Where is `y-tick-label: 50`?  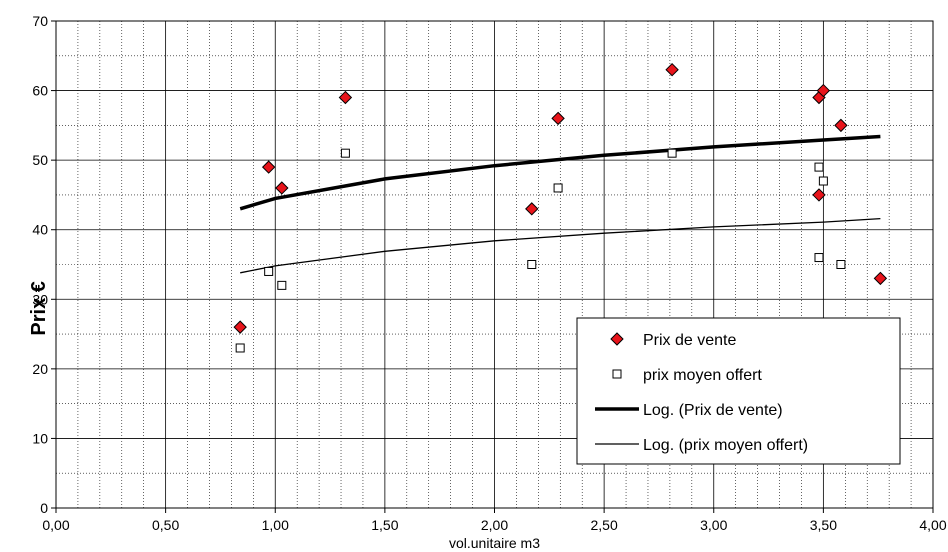 y-tick-label: 50 is located at coordinates (40, 160).